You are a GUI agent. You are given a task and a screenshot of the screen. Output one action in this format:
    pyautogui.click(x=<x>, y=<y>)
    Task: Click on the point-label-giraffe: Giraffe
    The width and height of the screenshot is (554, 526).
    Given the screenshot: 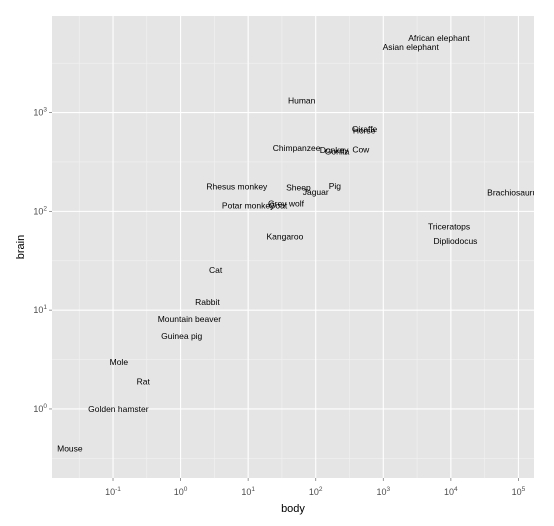 What is the action you would take?
    pyautogui.click(x=365, y=129)
    